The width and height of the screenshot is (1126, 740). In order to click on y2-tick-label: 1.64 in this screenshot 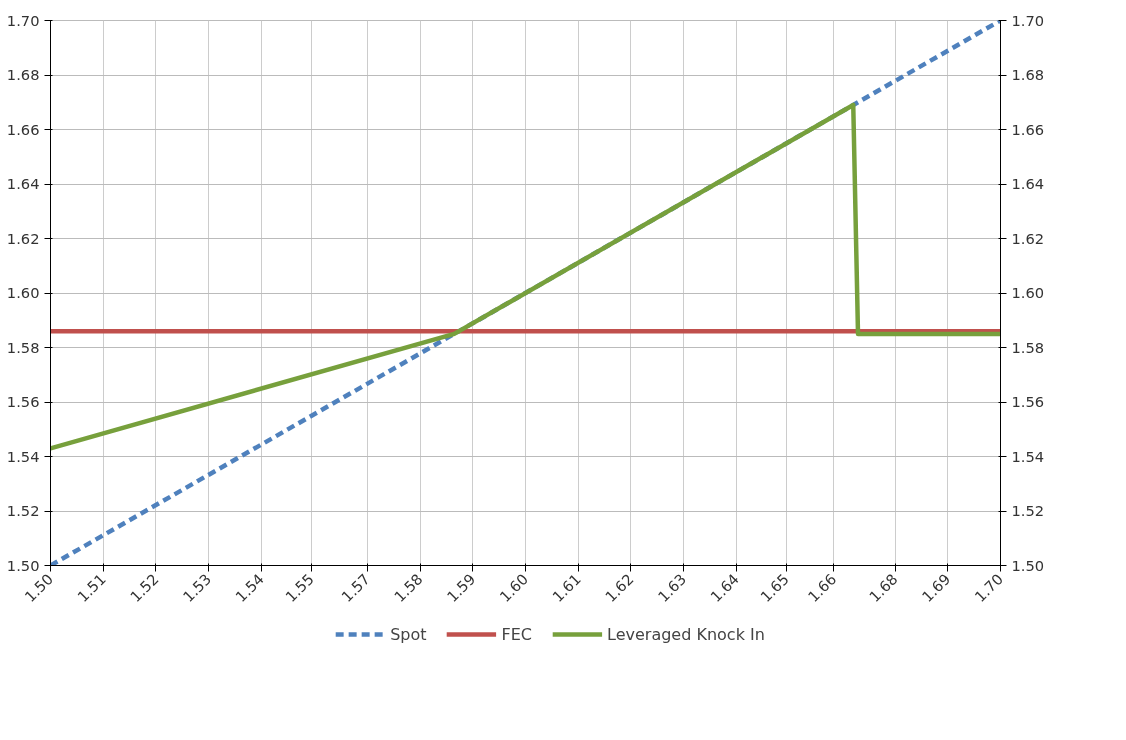, I will do `click(1028, 183)`.